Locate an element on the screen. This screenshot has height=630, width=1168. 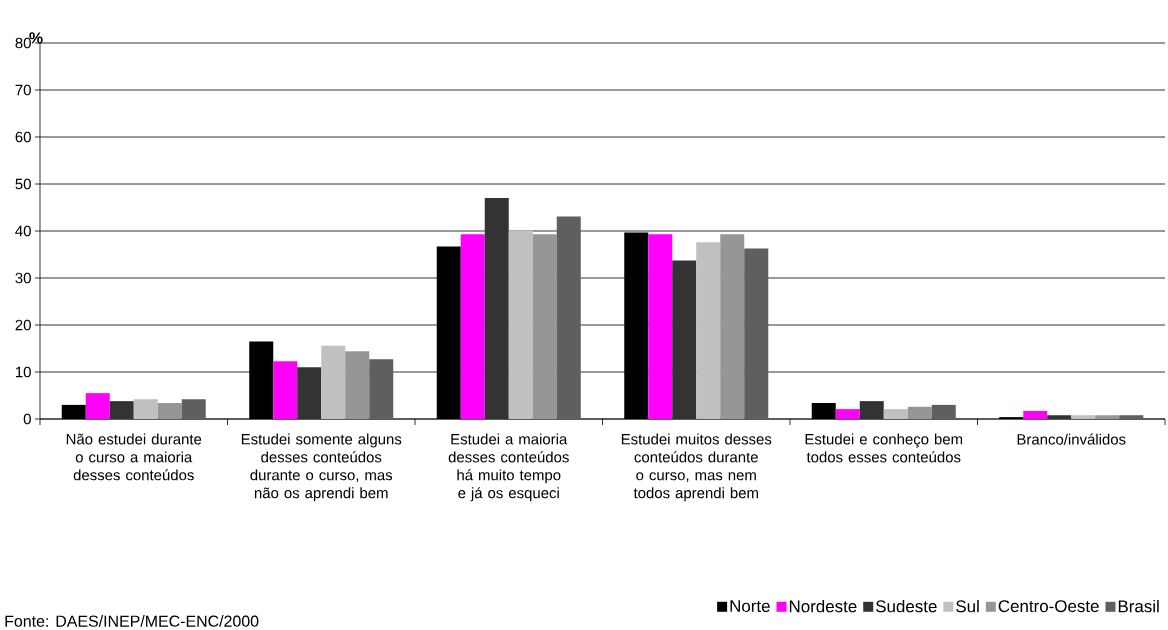
legend-label: Sul is located at coordinates (967, 606).